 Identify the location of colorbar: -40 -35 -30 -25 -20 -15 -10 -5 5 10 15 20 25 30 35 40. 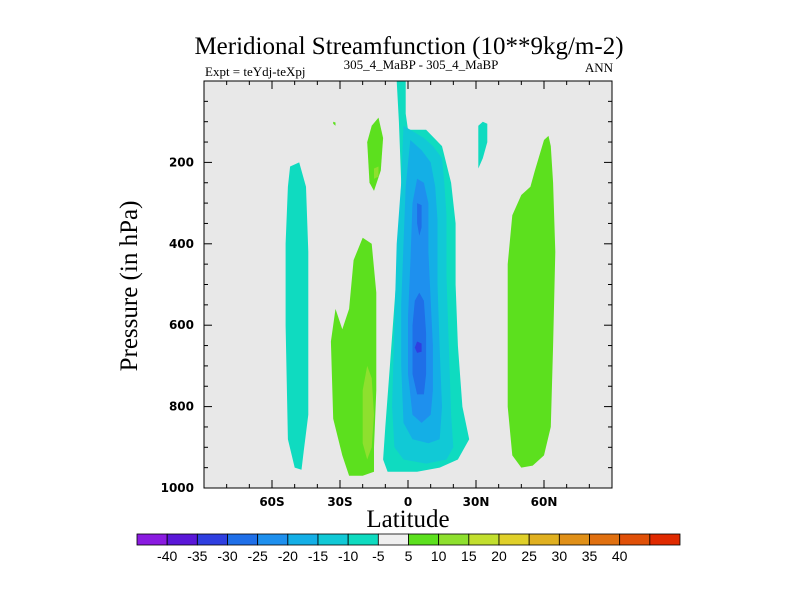
(408, 548).